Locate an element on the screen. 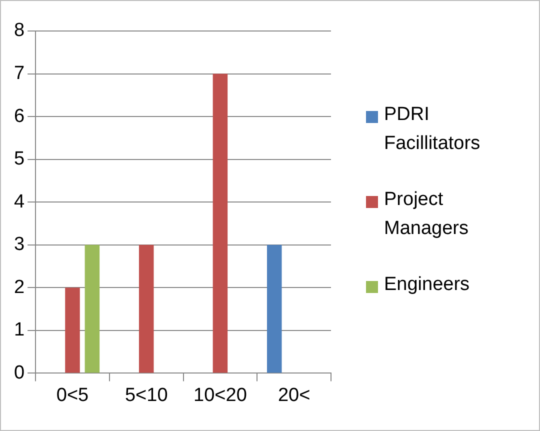 This screenshot has width=540, height=431. y-tick-label: 1 is located at coordinates (19, 330).